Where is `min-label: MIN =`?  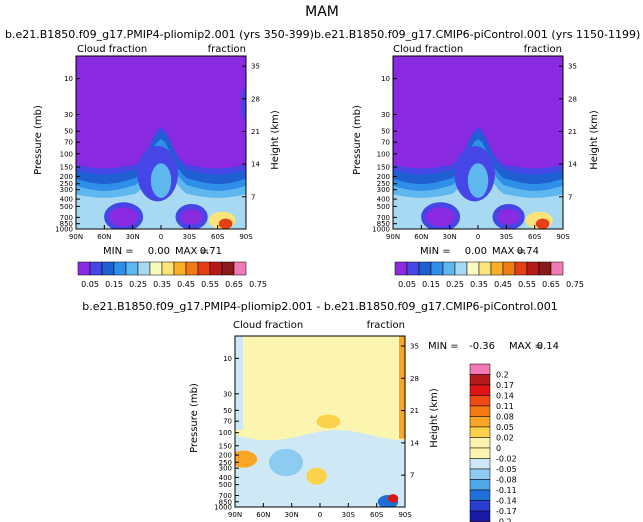 min-label: MIN = is located at coordinates (435, 251).